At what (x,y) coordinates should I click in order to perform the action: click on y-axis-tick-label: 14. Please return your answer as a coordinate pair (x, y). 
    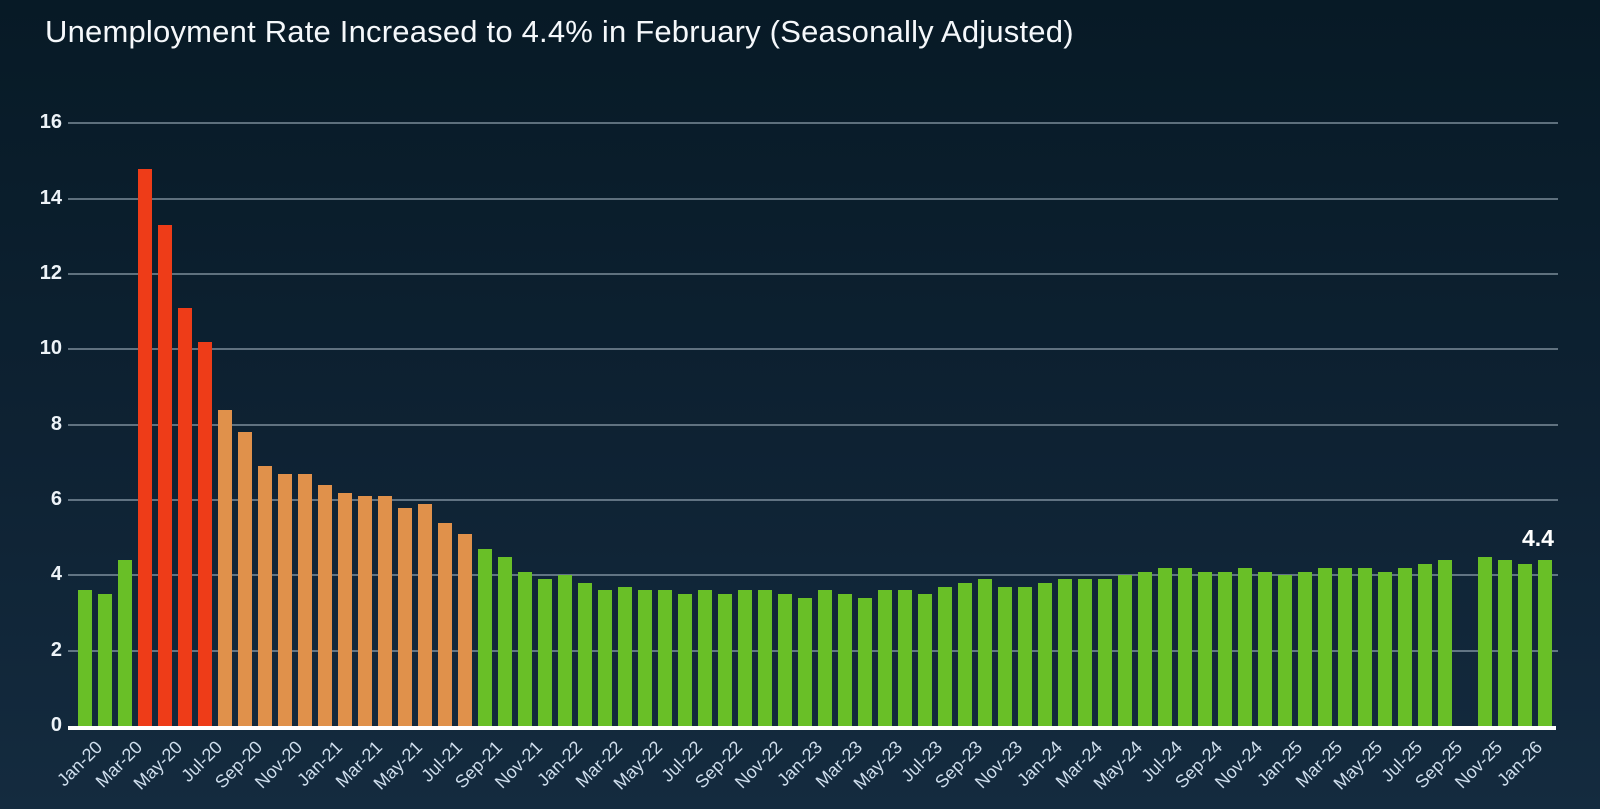
    Looking at the image, I should click on (50, 197).